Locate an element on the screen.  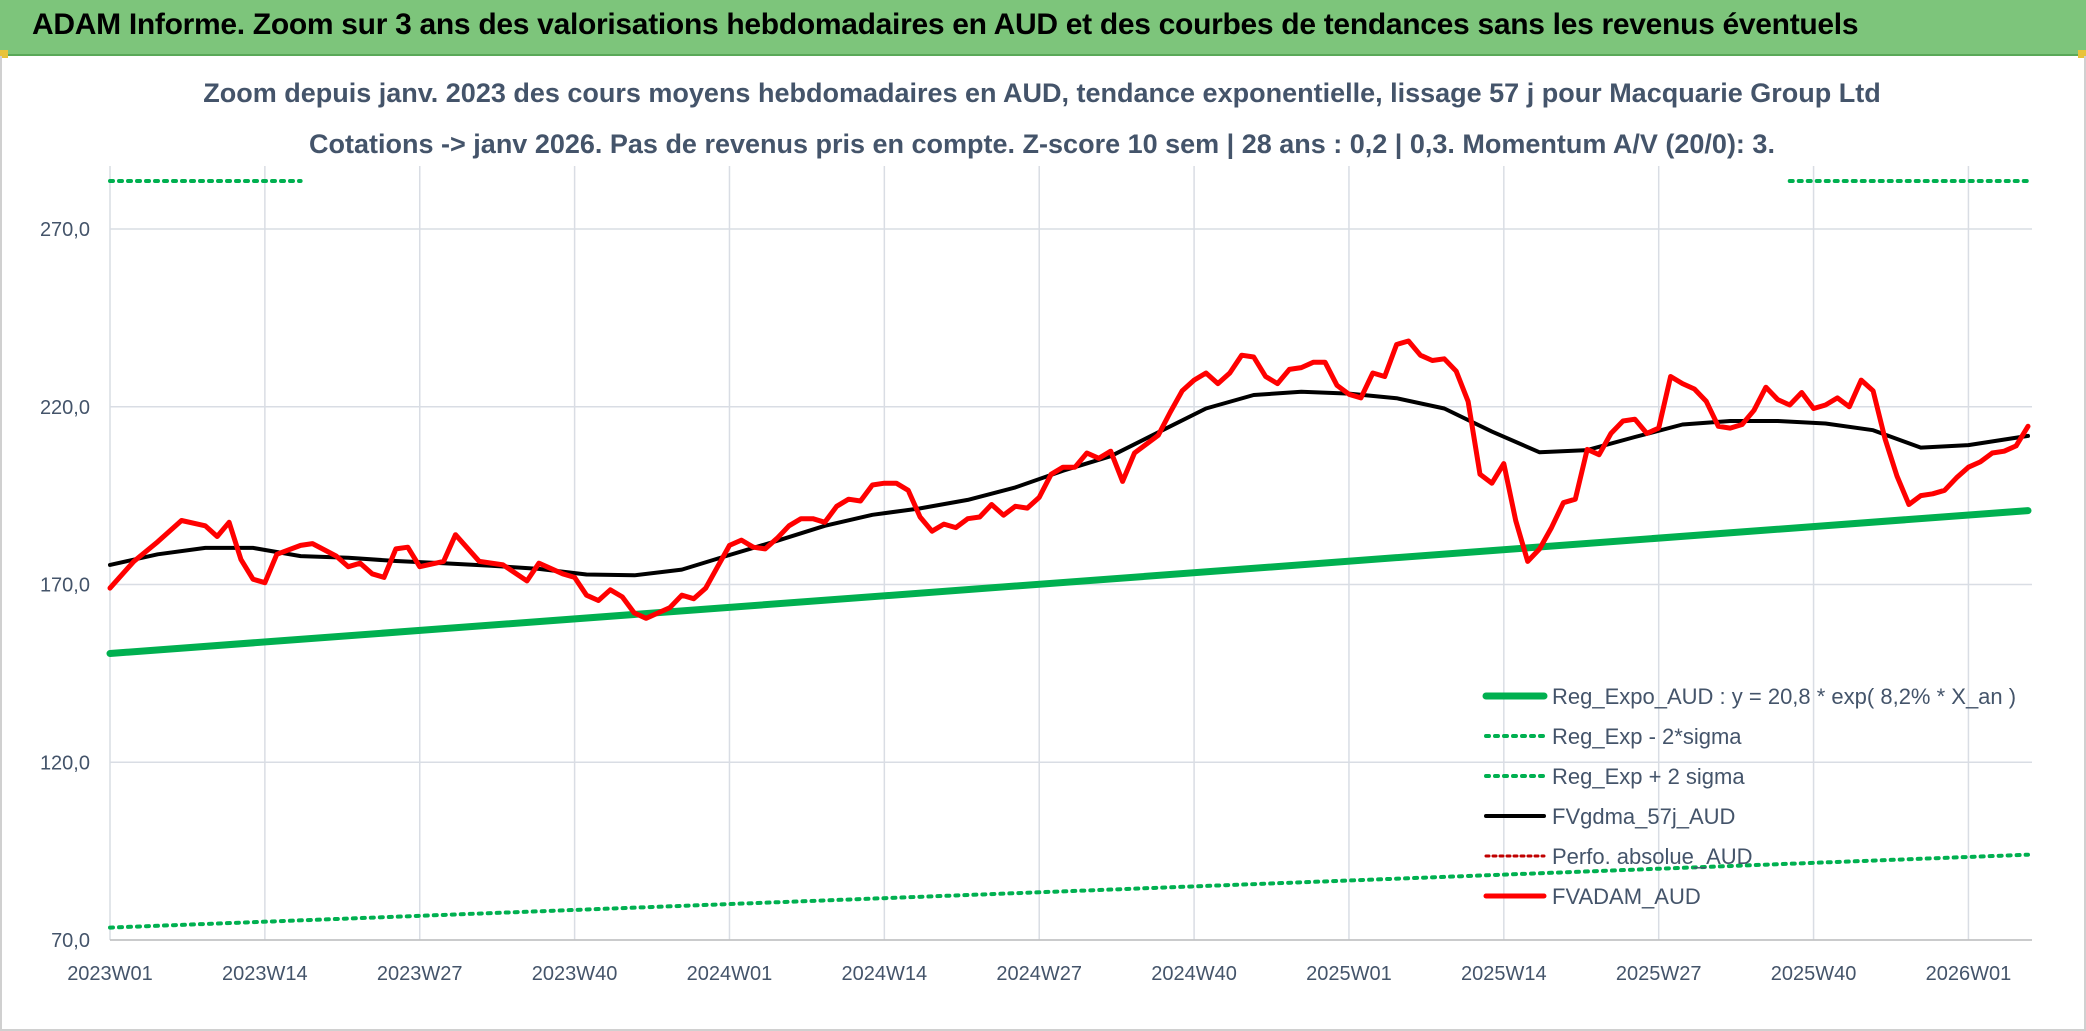
x-tick-label: 2025W01 is located at coordinates (1349, 974).